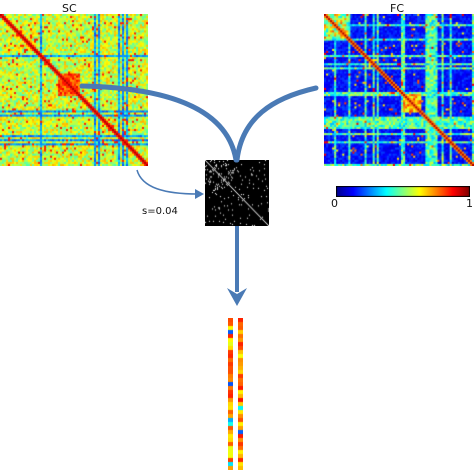 Image resolution: width=474 pixels, height=474 pixels. I want to click on arrow-fc-to-bin, so click(276, 124).